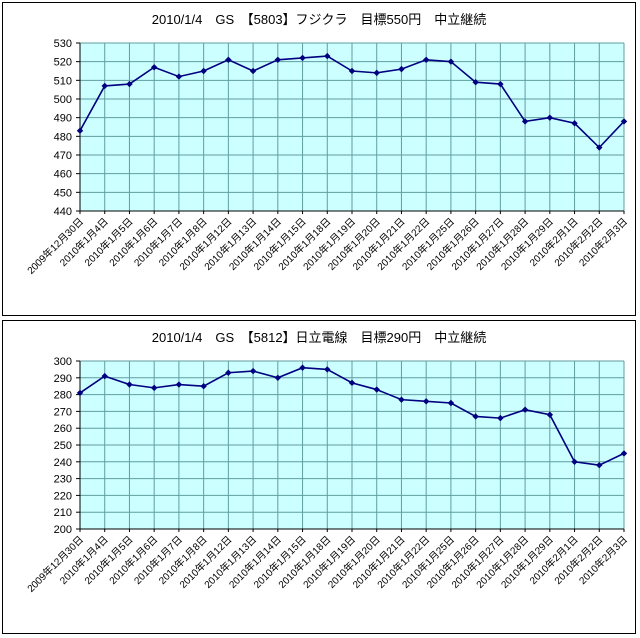 This screenshot has width=640, height=638. Describe the element at coordinates (63, 429) in the screenshot. I see `svg-text: 260` at that location.